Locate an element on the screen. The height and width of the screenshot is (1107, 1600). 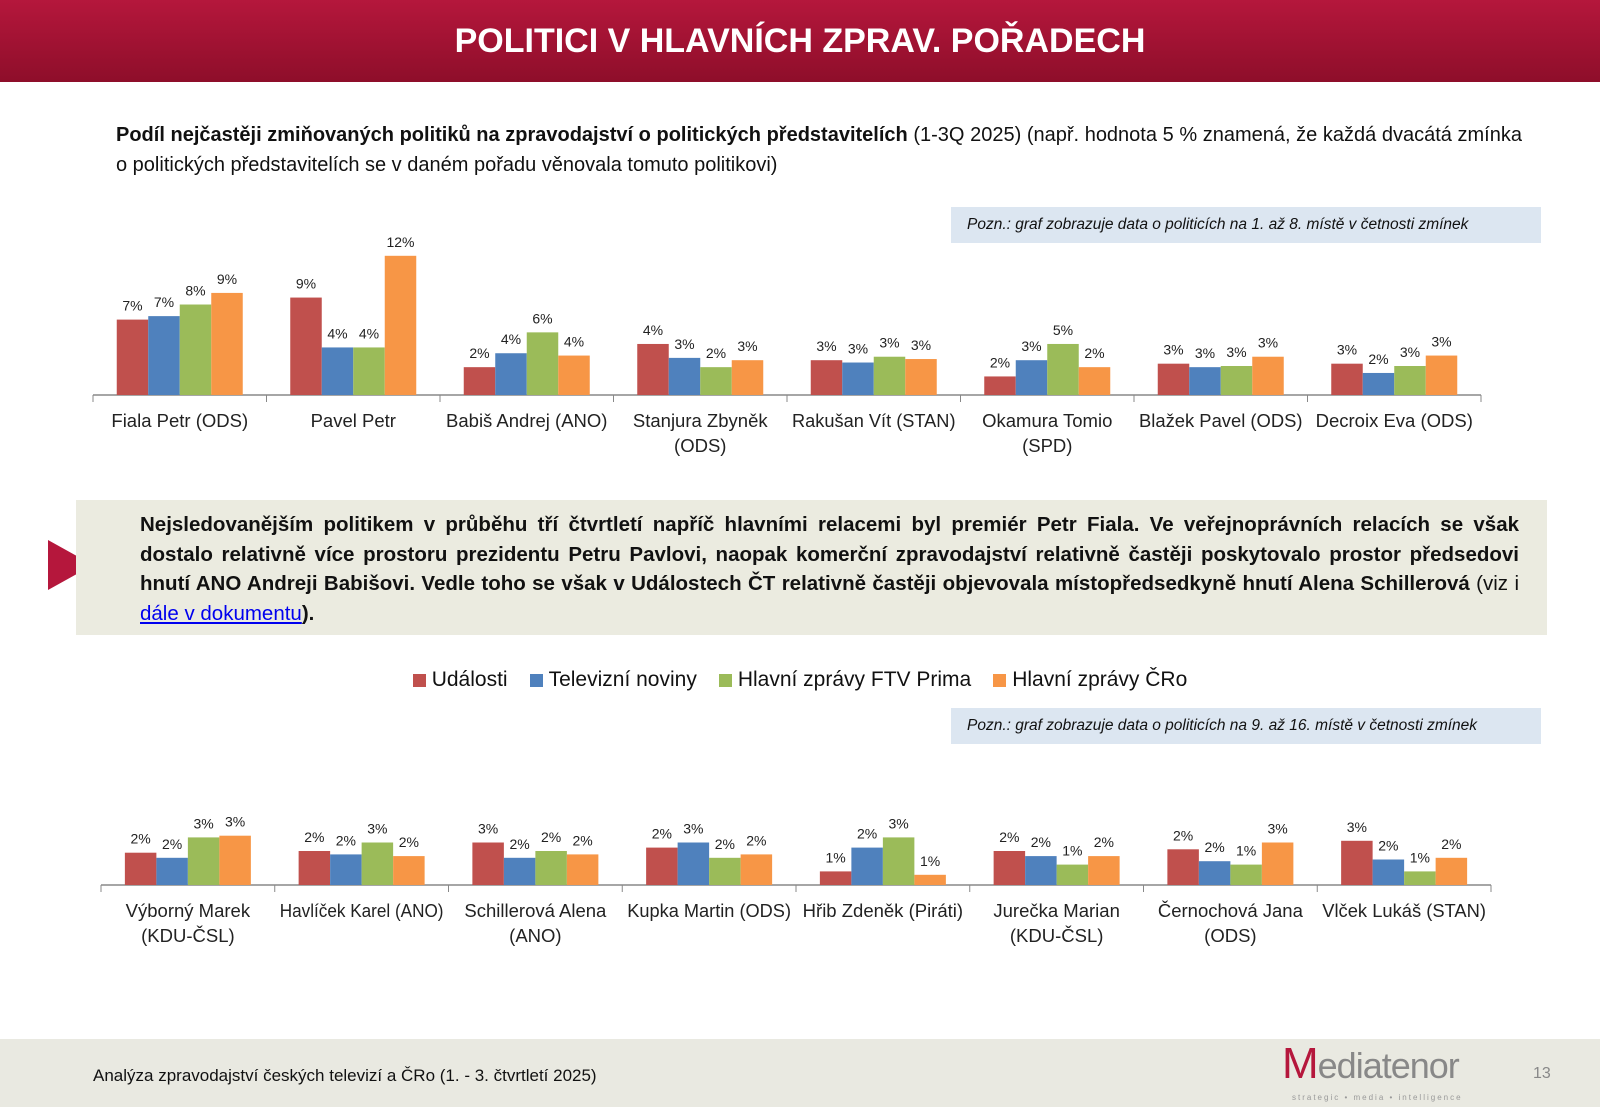
category-label: Pavel Petr is located at coordinates (353, 420).